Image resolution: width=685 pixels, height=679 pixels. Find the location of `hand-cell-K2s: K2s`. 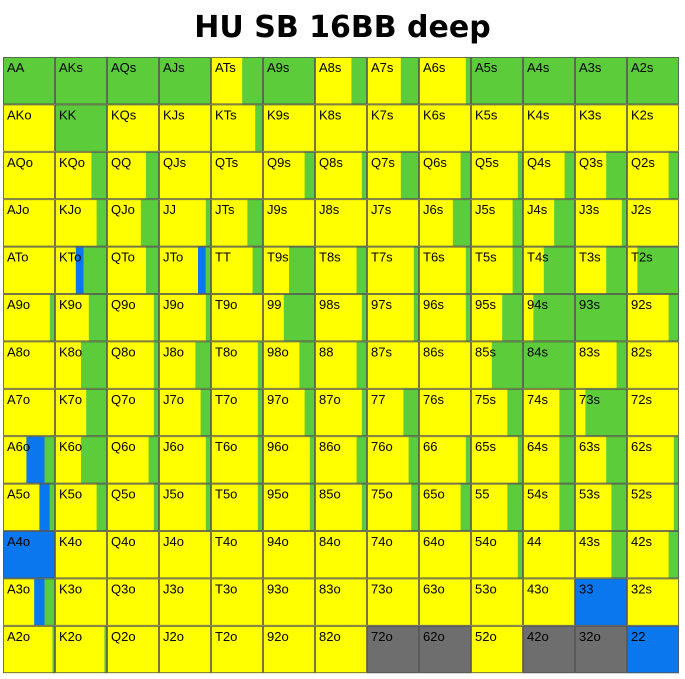

hand-cell-K2s: K2s is located at coordinates (653, 128).